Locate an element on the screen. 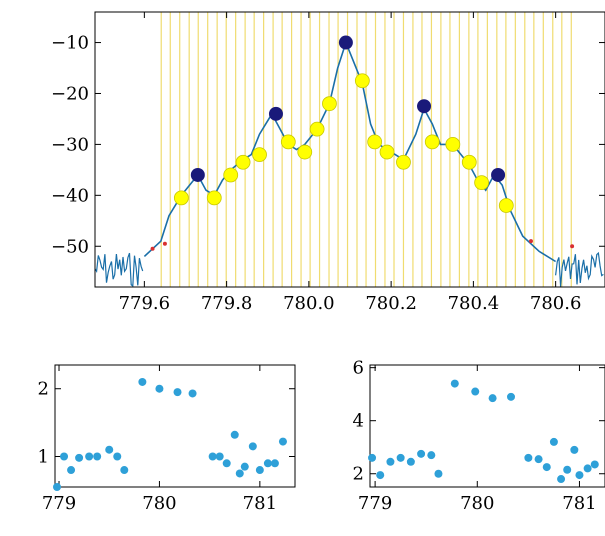 The width and height of the screenshot is (605, 536). c-xtick-label: 781 is located at coordinates (579, 503).